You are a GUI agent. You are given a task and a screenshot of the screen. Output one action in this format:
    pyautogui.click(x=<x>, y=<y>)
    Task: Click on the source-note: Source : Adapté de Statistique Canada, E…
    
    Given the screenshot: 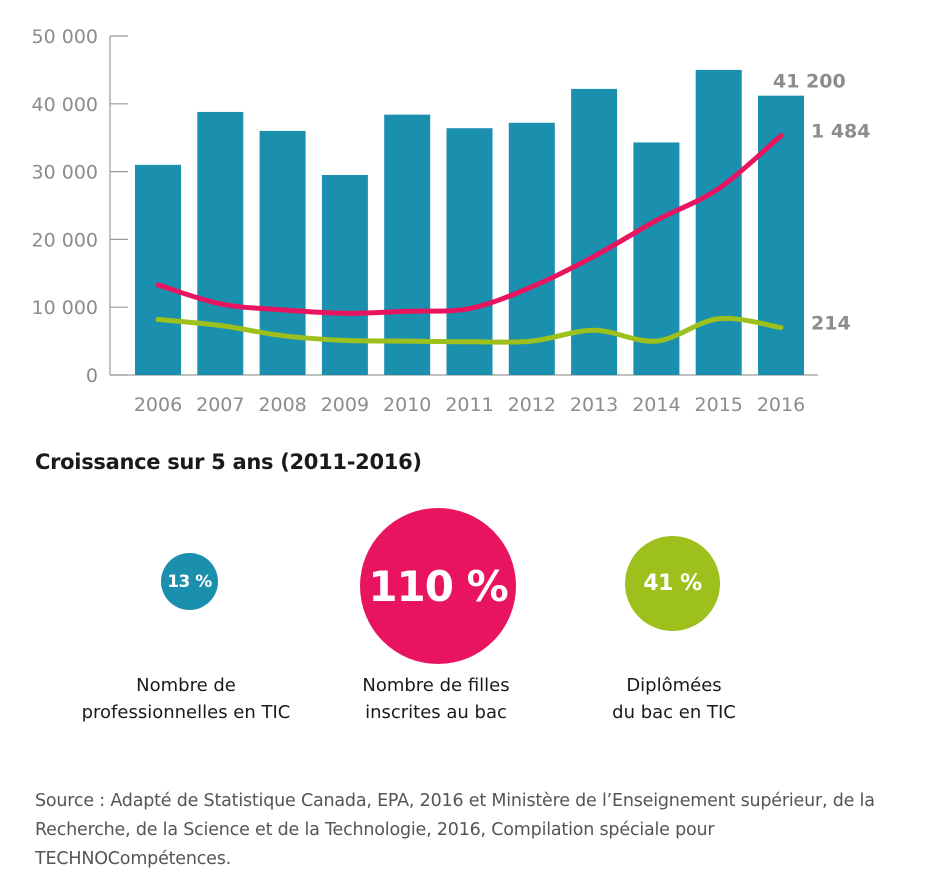 What is the action you would take?
    pyautogui.click(x=455, y=830)
    